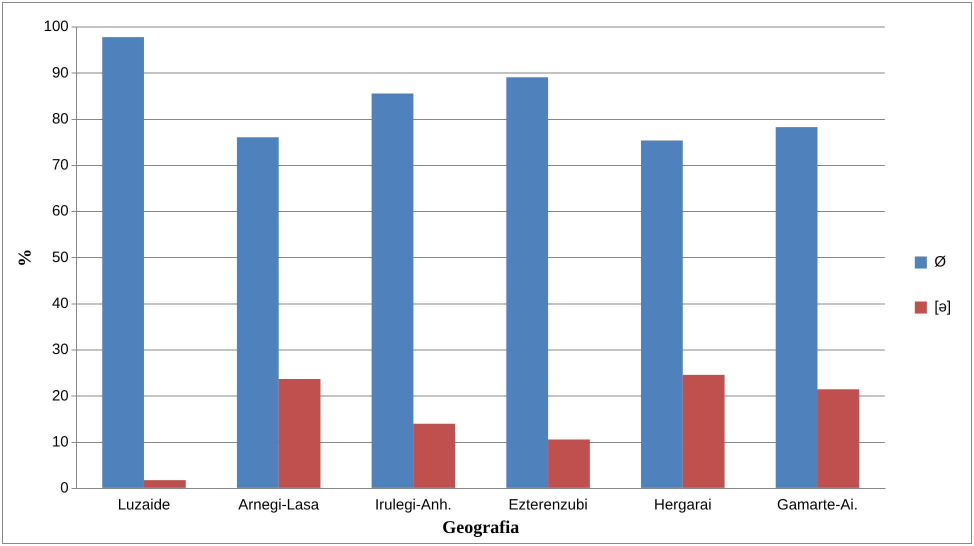 This screenshot has height=546, width=974. Describe the element at coordinates (60, 257) in the screenshot. I see `y-tick-label: 50` at that location.